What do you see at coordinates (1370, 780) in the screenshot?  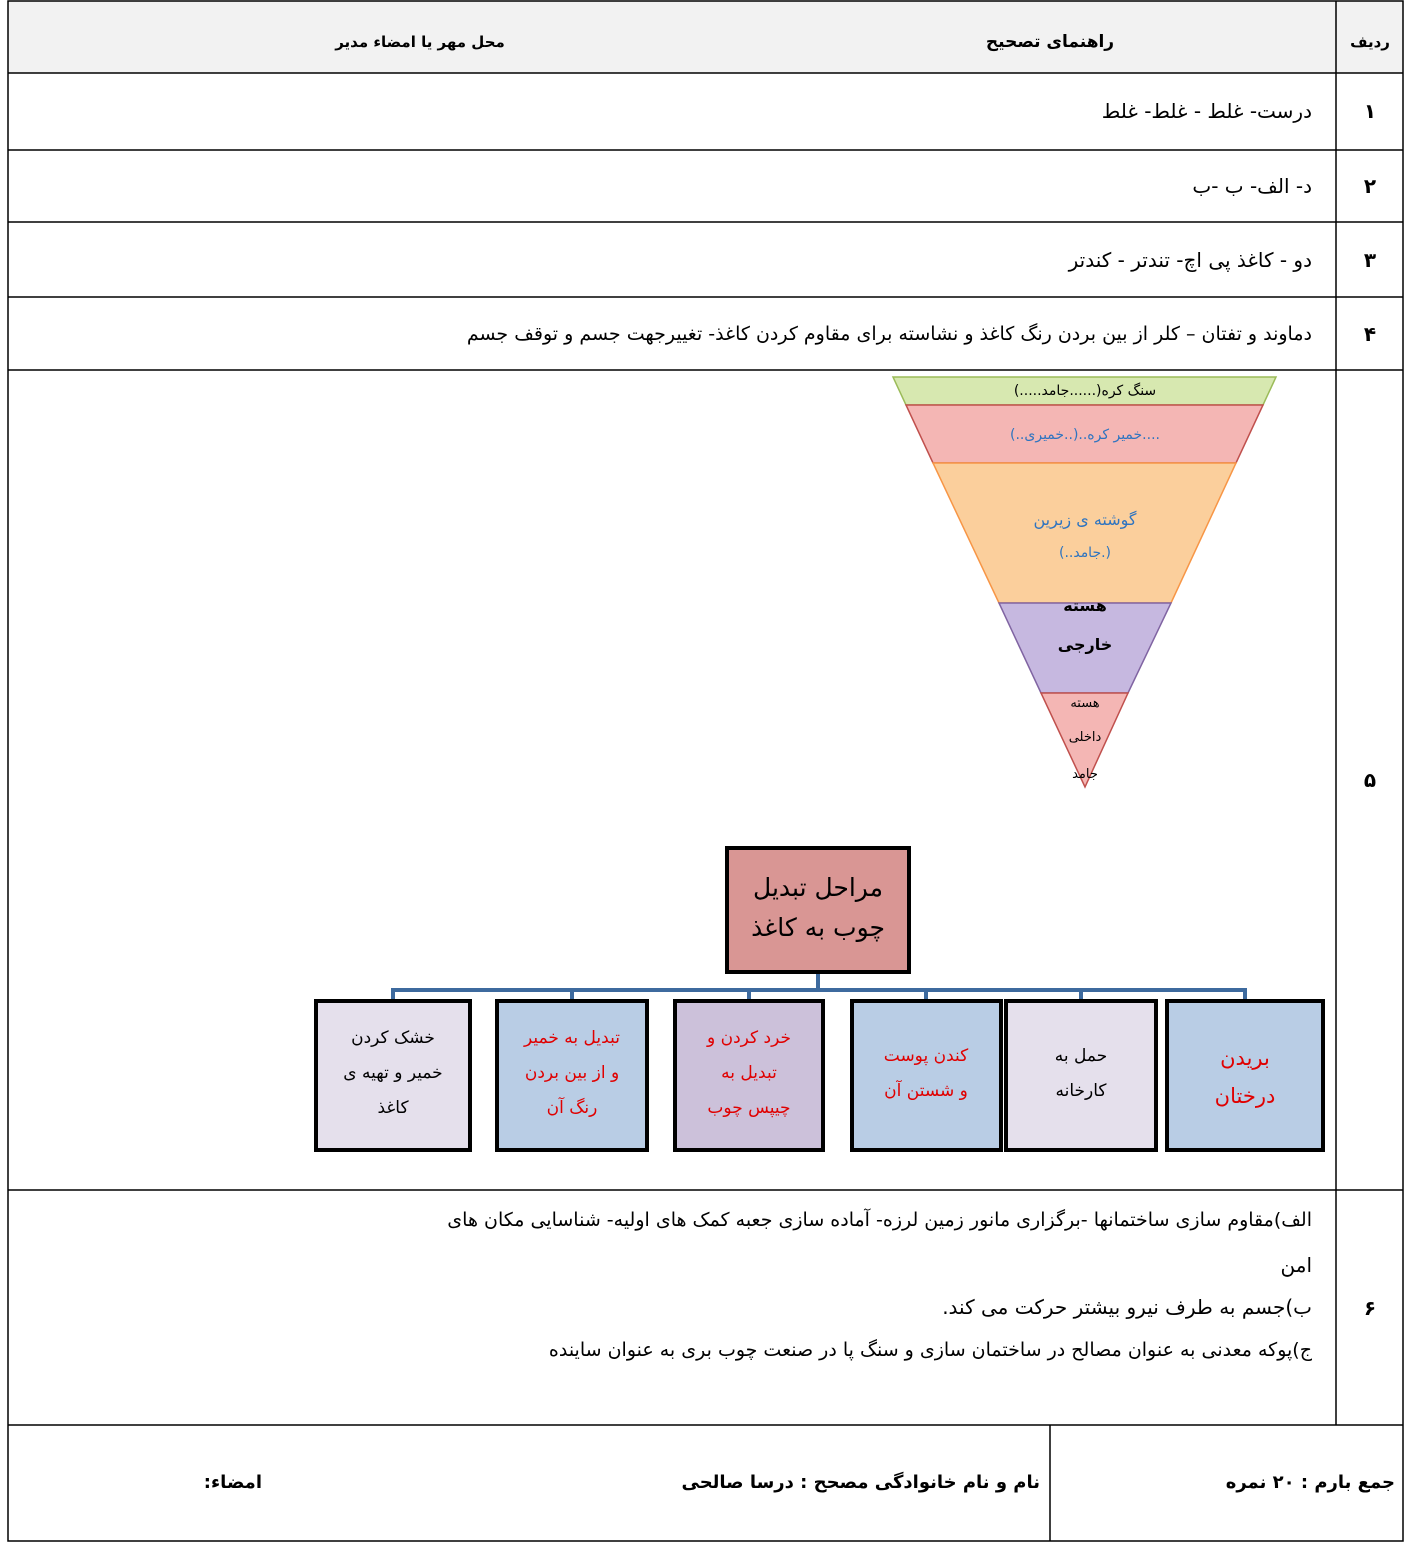 I see `row-number: ۵` at bounding box center [1370, 780].